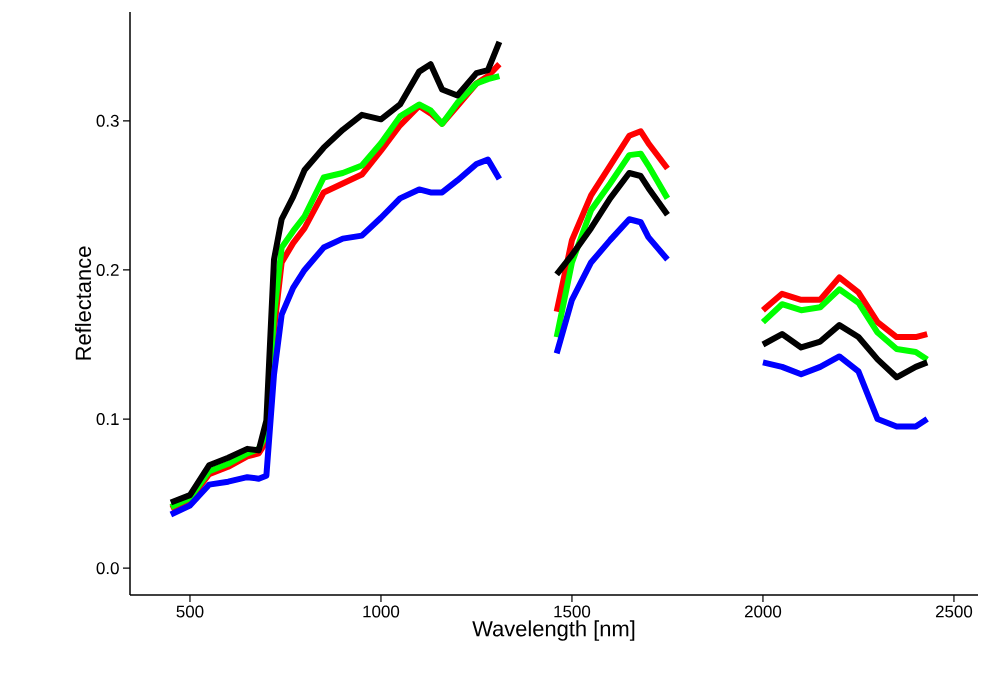 This screenshot has width=1007, height=688. What do you see at coordinates (83, 303) in the screenshot?
I see `y-axis-title: Reflectance` at bounding box center [83, 303].